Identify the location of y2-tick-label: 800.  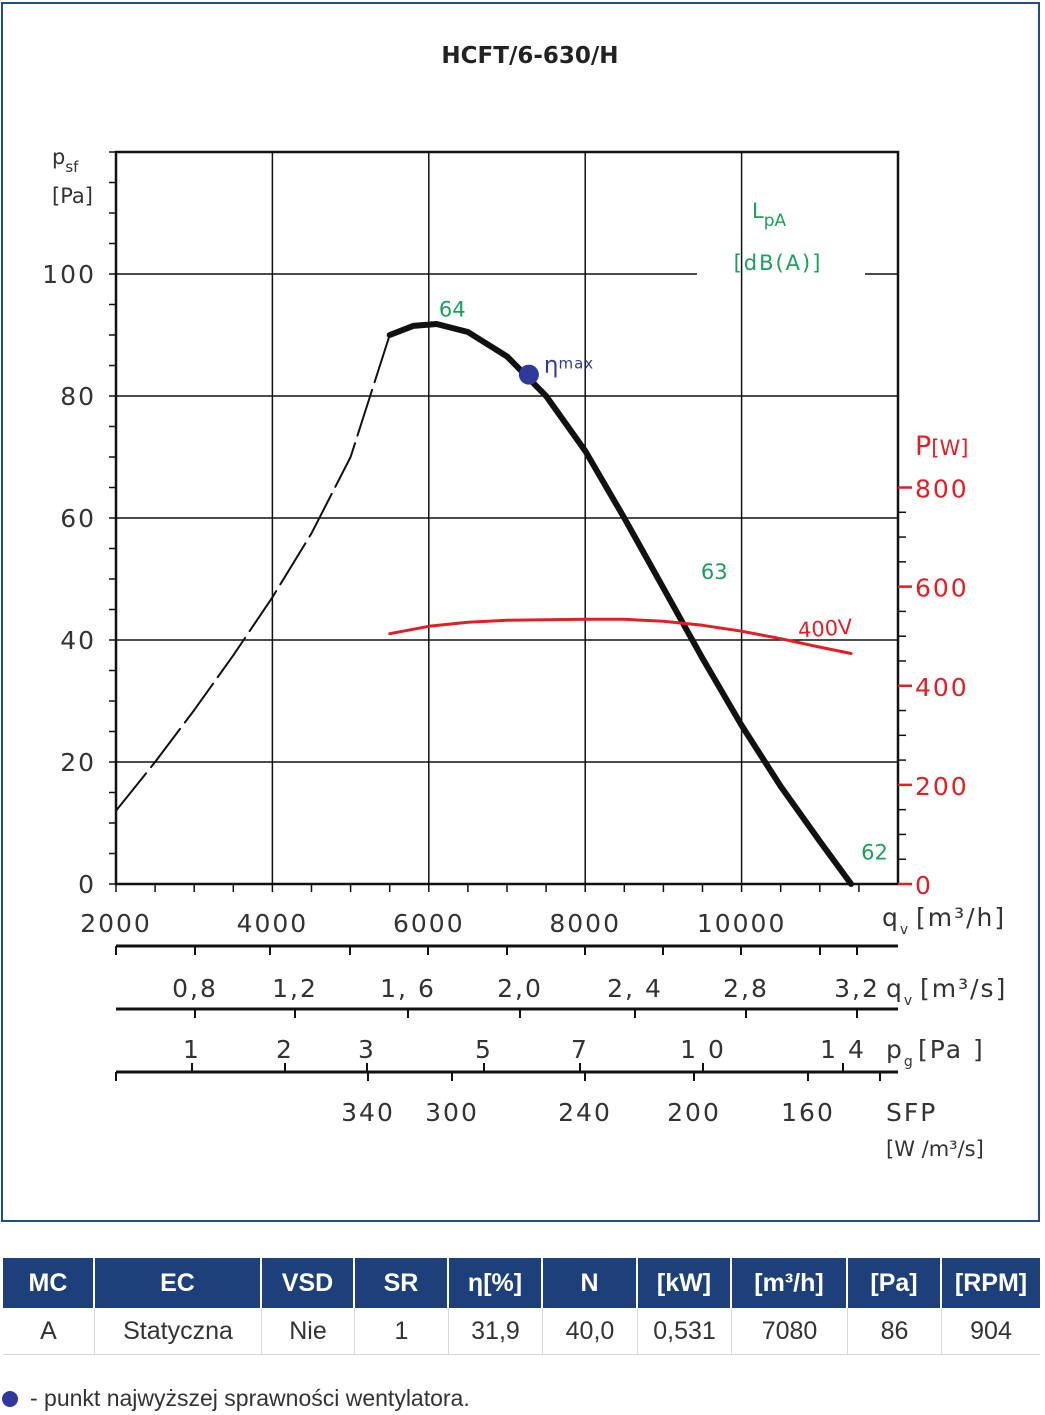
(942, 489).